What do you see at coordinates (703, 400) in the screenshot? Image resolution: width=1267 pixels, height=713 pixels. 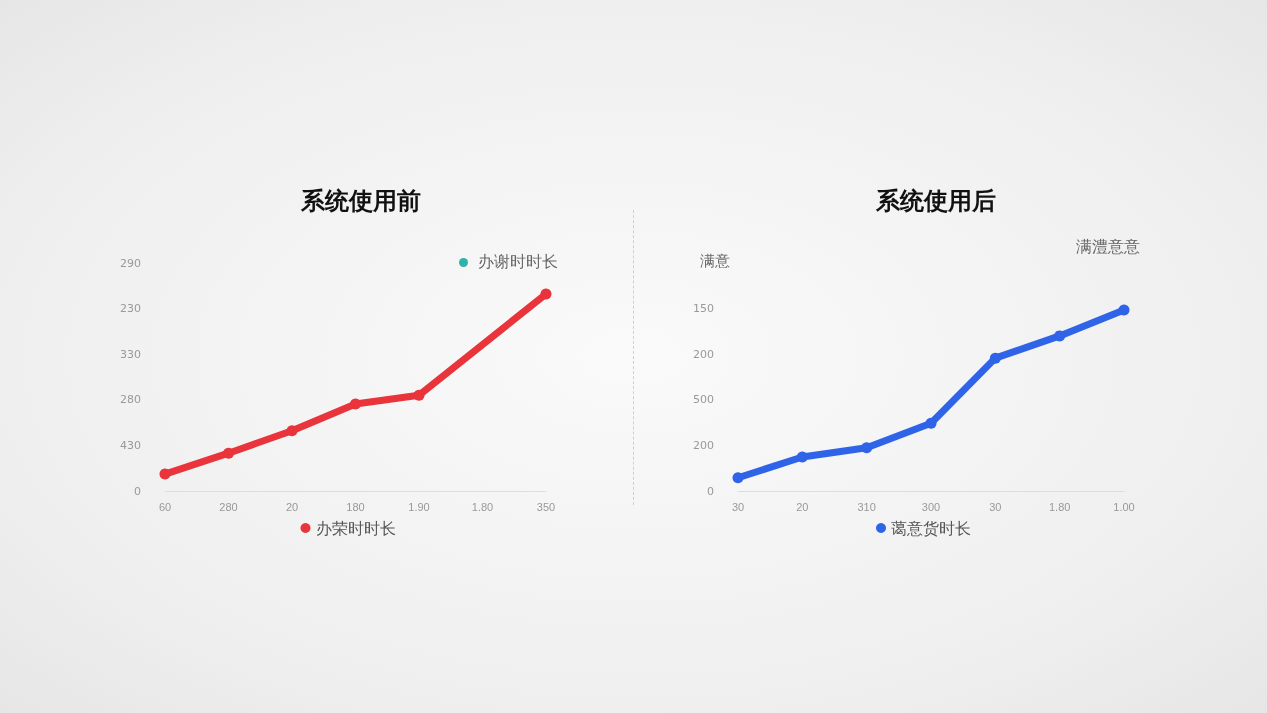 I see `text: 500` at bounding box center [703, 400].